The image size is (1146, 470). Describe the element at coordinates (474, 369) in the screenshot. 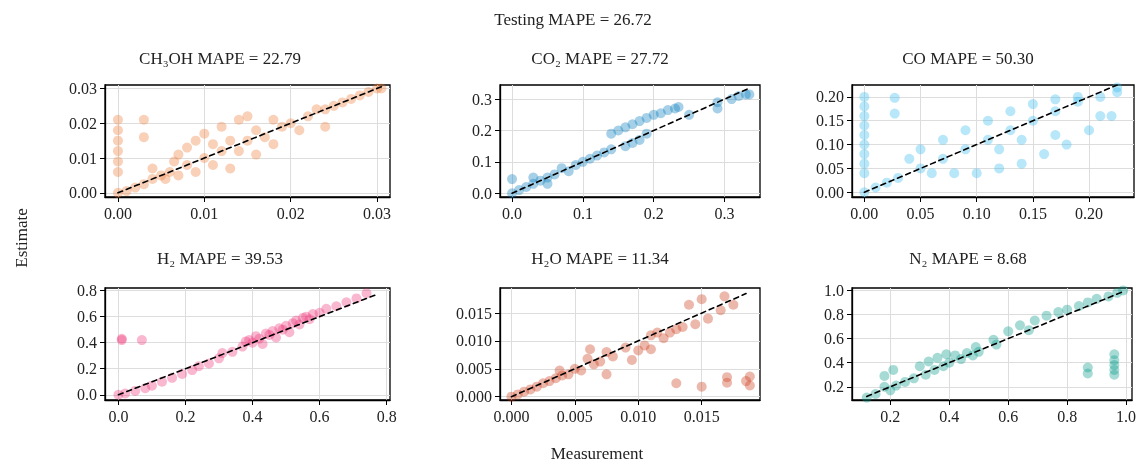

I see `y-tick-label: 0.005` at that location.